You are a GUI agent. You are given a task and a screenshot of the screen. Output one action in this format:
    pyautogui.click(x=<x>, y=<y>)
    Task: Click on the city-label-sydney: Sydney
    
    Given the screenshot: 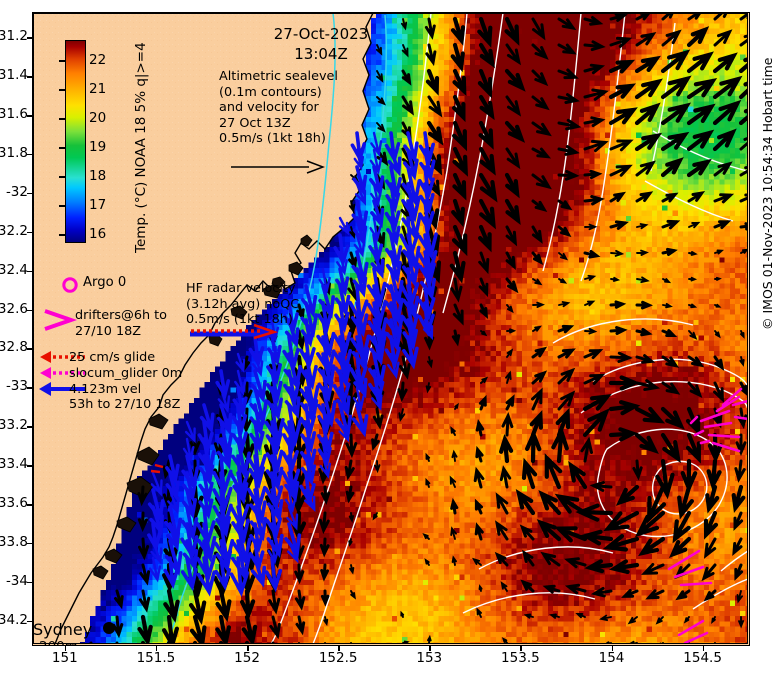 What is the action you would take?
    pyautogui.click(x=63, y=629)
    